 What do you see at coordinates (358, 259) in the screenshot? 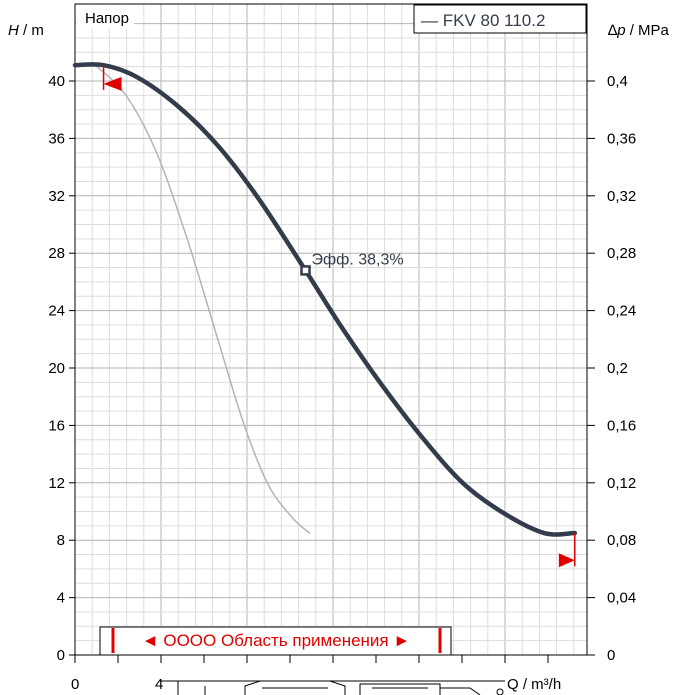
I see `operating-point-label: Эфф. 38,3%` at bounding box center [358, 259].